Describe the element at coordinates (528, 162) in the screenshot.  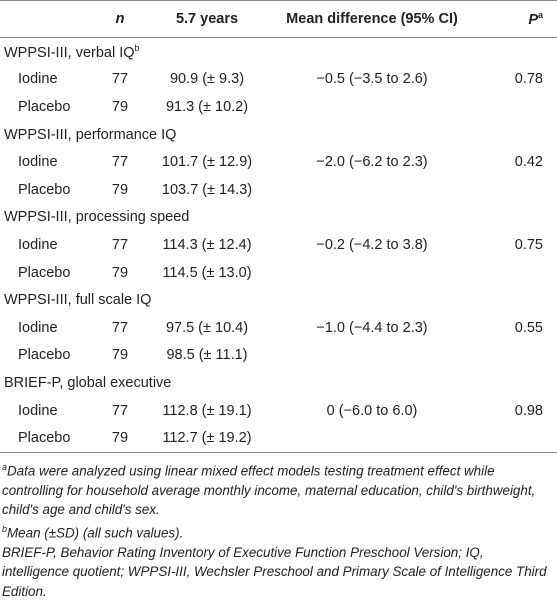
I see `p-value: 0.42` at that location.